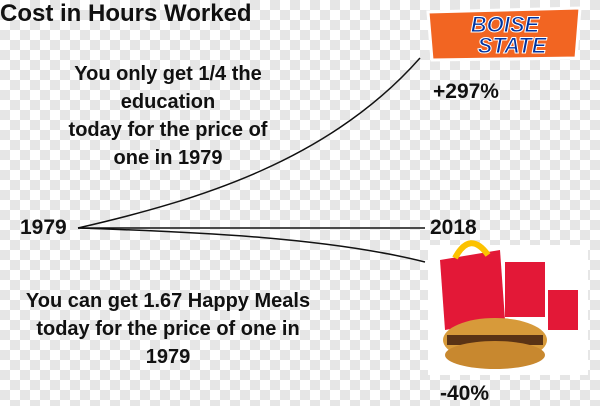  Describe the element at coordinates (508, 307) in the screenshot. I see `meal-image` at that location.